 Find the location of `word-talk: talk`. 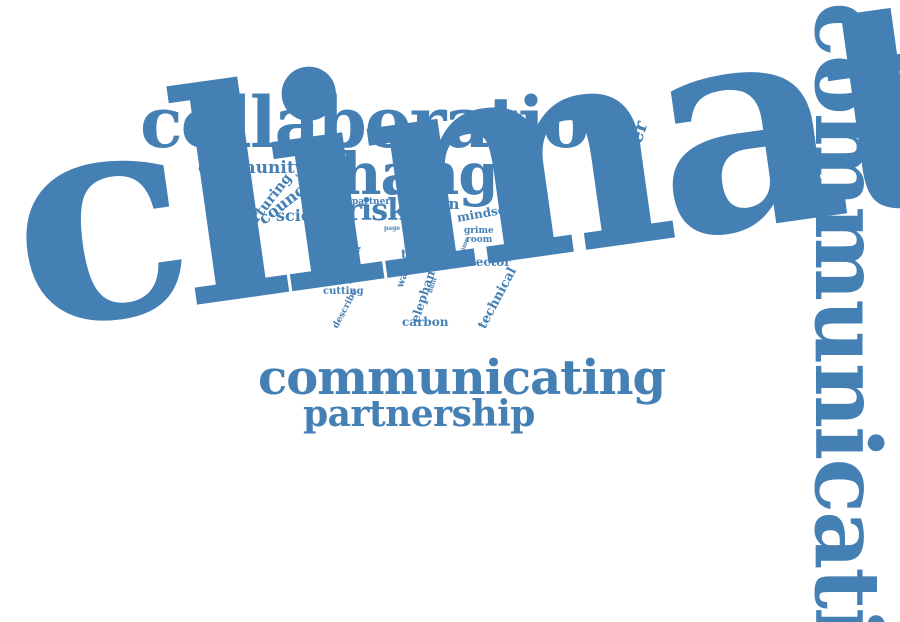

word-talk: talk is located at coordinates (414, 254).